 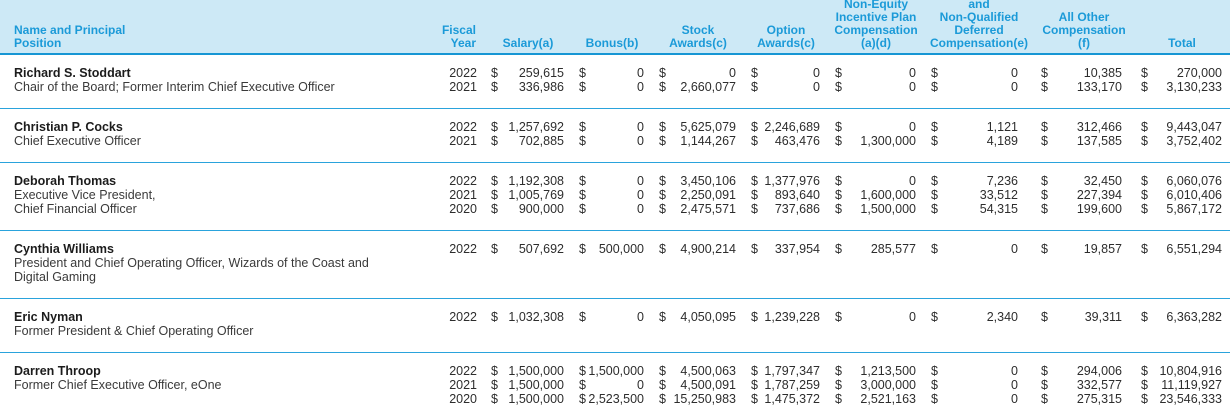 What do you see at coordinates (698, 195) in the screenshot?
I see `stock-cell: $3,450,106 $2,250,091 $2,475,571` at bounding box center [698, 195].